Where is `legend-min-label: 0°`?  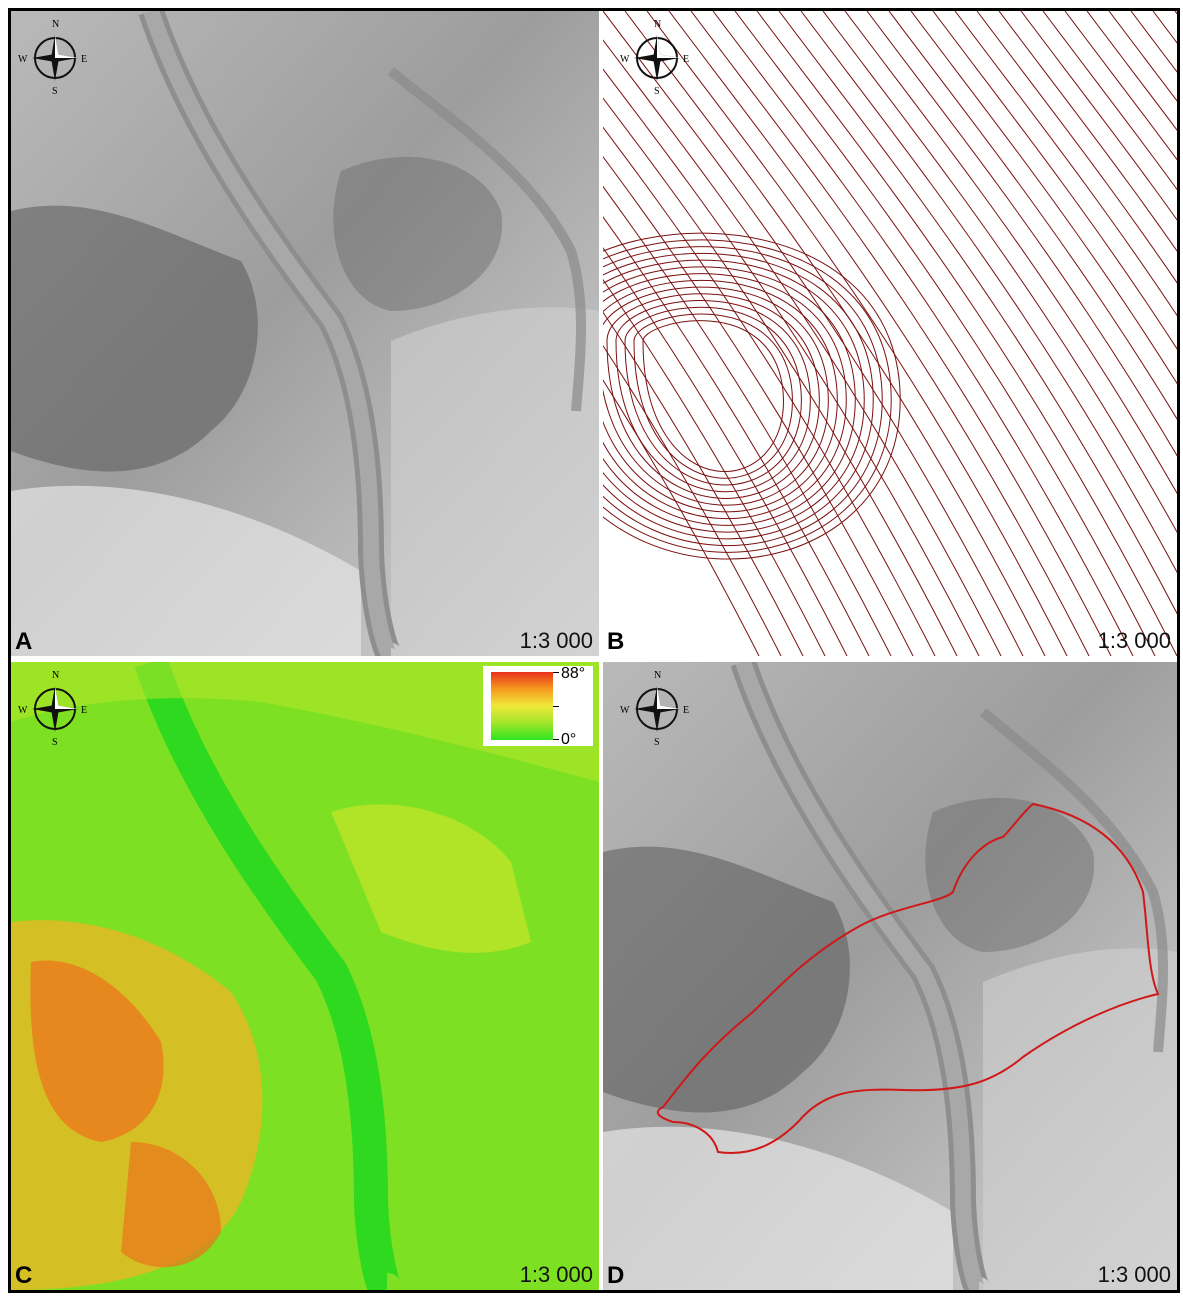
legend-min-label: 0° is located at coordinates (569, 739).